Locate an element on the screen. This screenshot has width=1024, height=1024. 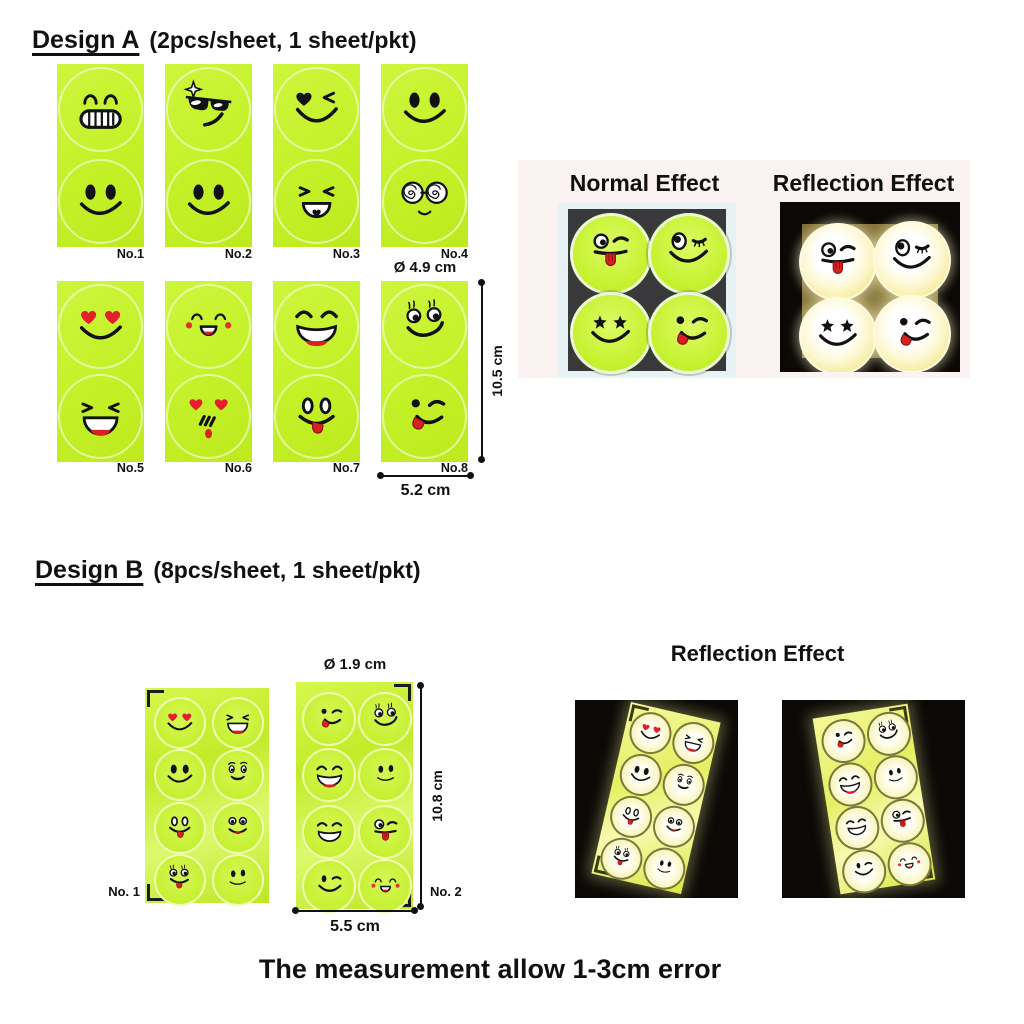
reflection-sheet-b1 is located at coordinates (656, 798).